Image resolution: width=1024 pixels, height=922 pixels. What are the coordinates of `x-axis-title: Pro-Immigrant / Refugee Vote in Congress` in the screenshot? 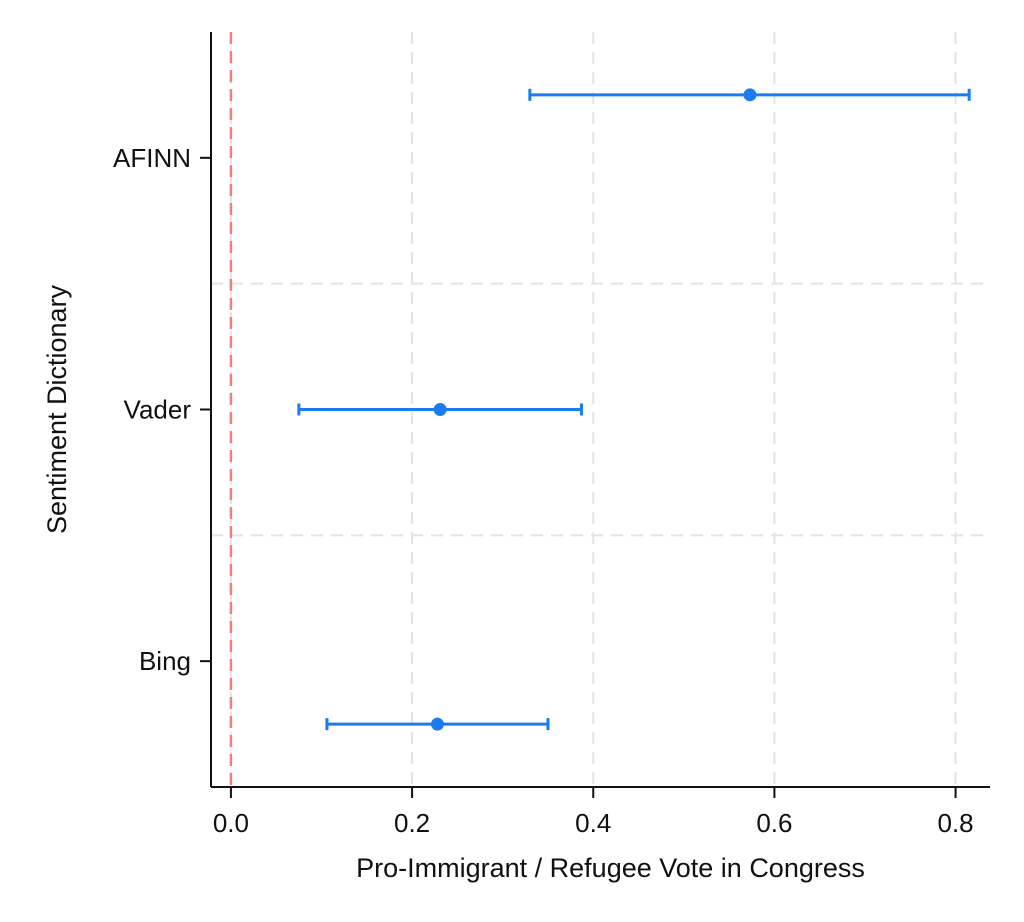 It's located at (610, 868).